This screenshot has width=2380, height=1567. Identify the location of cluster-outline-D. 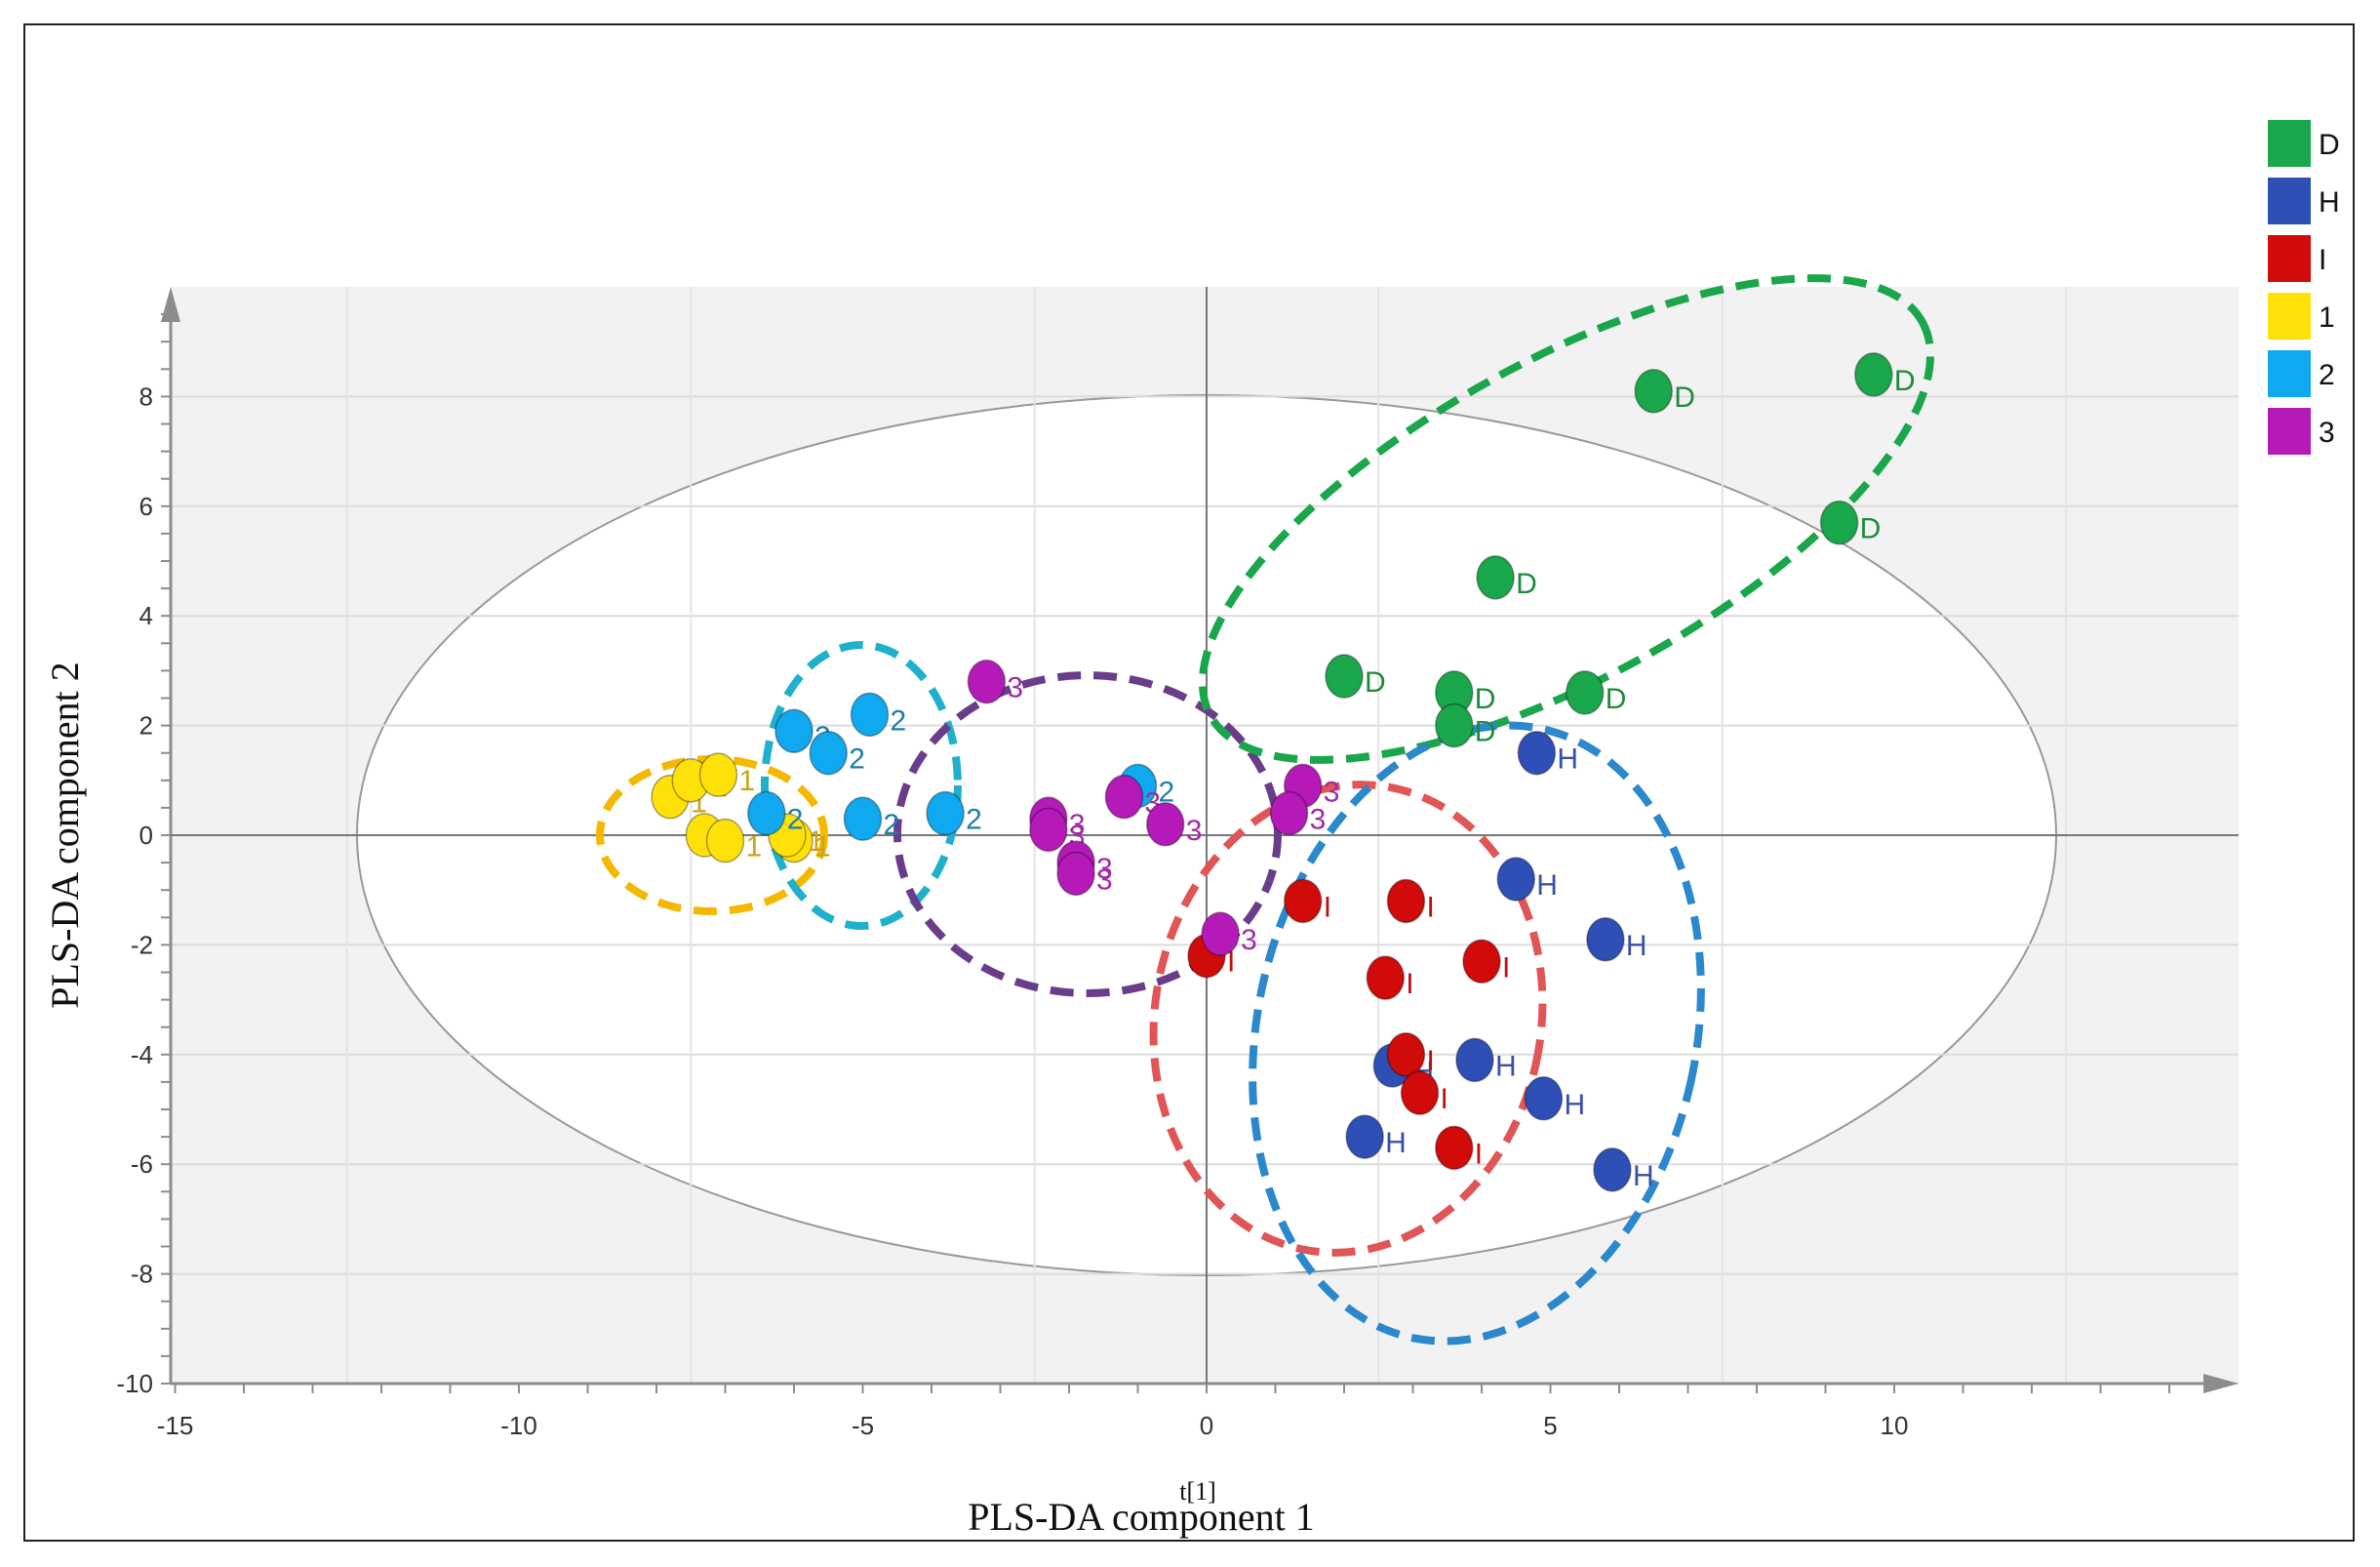
(1566, 519).